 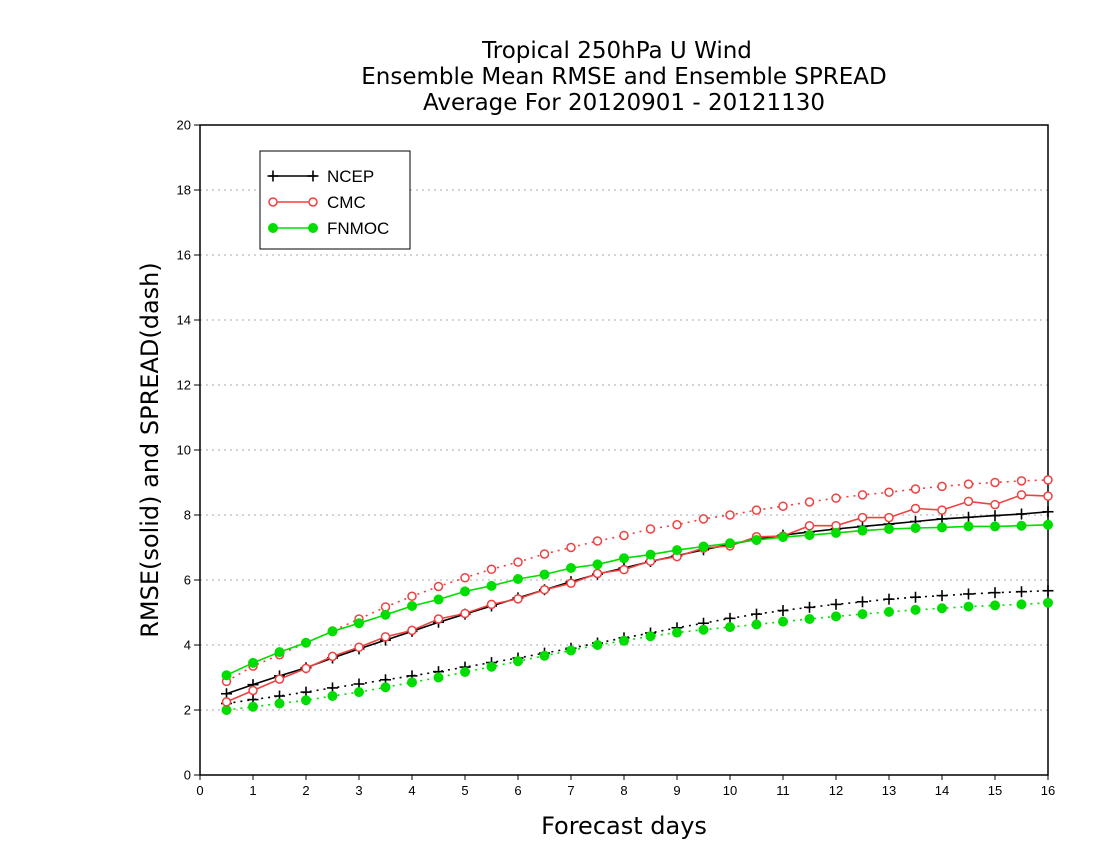 I want to click on y-tick-label: 18, so click(x=184, y=190).